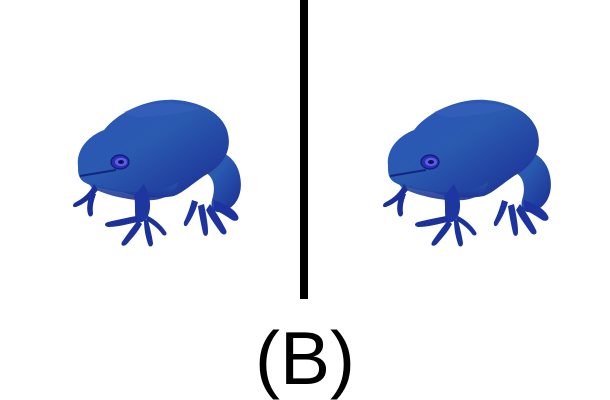  Describe the element at coordinates (304, 149) in the screenshot. I see `center-divider` at that location.